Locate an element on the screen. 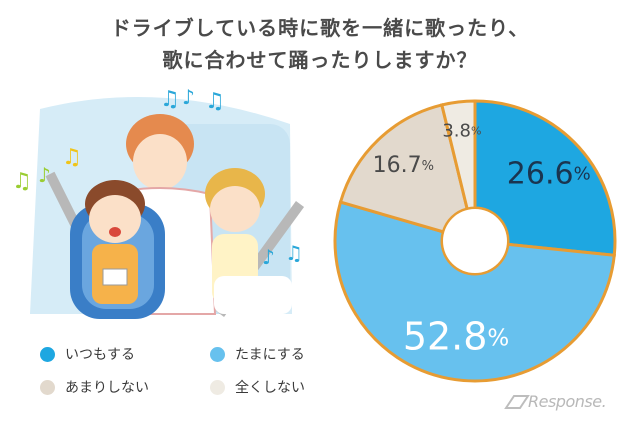 The image size is (640, 421). response-logo-icon is located at coordinates (517, 402).